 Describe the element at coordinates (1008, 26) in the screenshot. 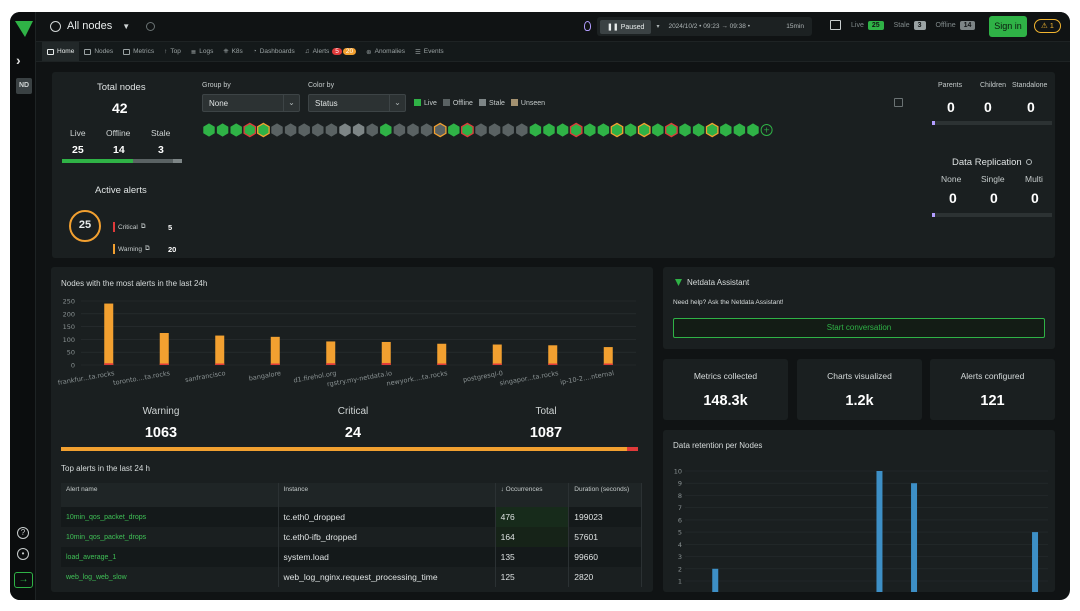

I see `sign-in-button: Sign in` at that location.